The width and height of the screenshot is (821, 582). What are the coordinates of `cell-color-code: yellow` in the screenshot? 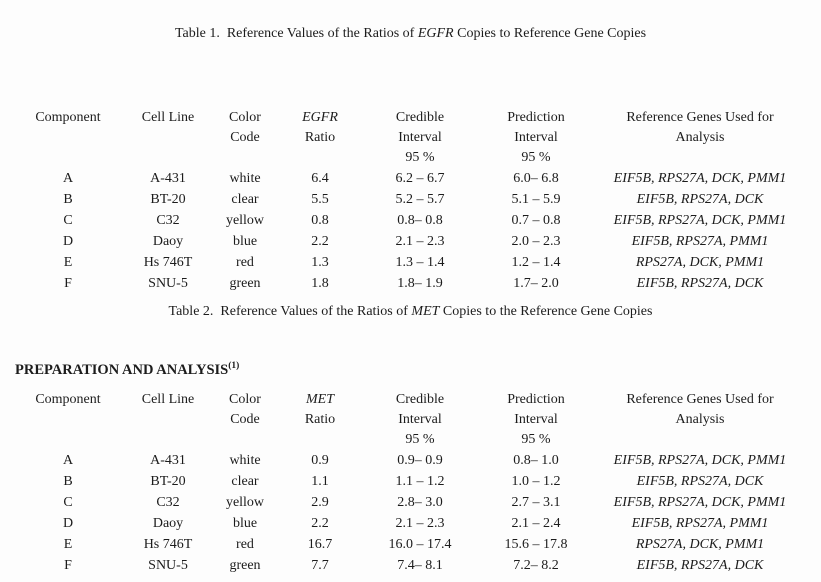 It's located at (245, 502).